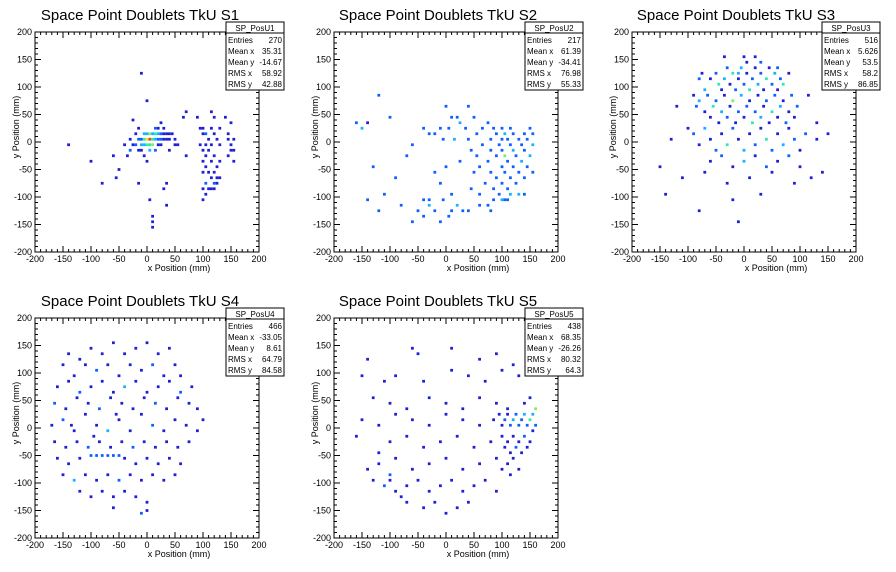 The width and height of the screenshot is (896, 572). What do you see at coordinates (540, 337) in the screenshot?
I see `stats-row-label: Mean x` at bounding box center [540, 337].